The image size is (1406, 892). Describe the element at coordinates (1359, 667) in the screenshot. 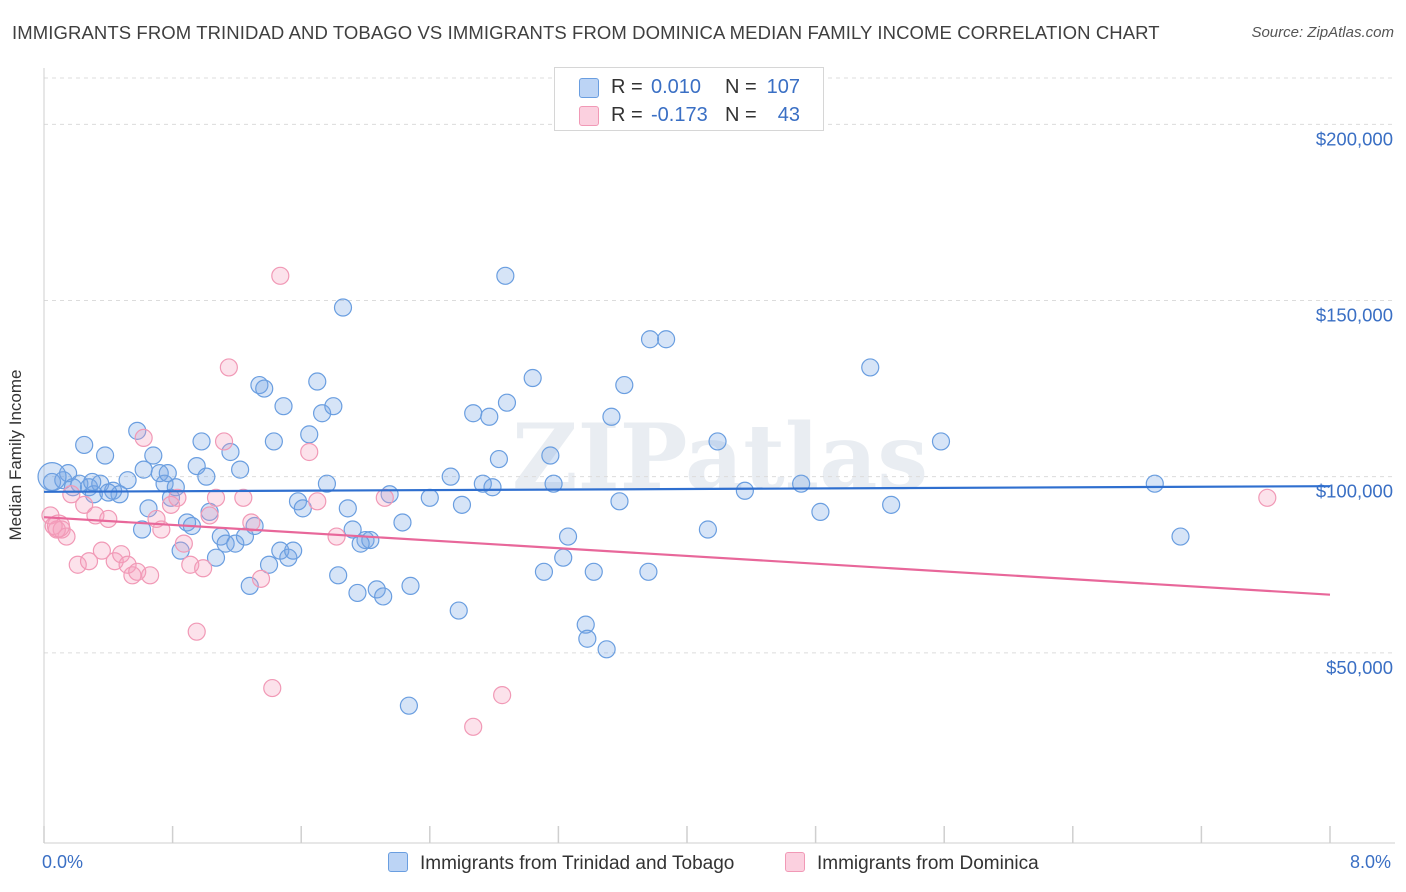

I see `y-tick-label: $50,000` at that location.